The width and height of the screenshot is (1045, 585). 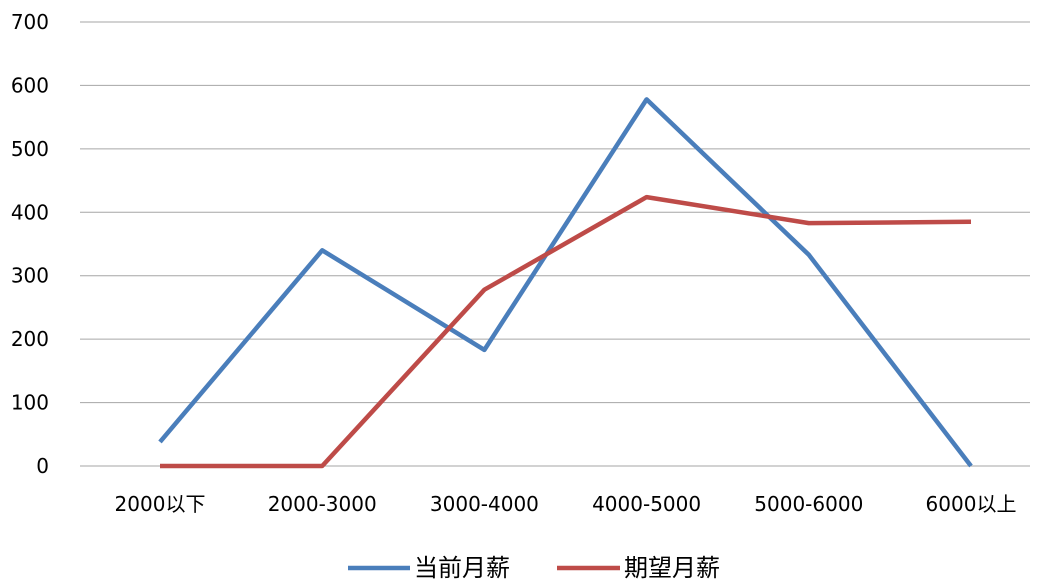 I want to click on x-tick-label: 5000-6000, so click(x=808, y=504).